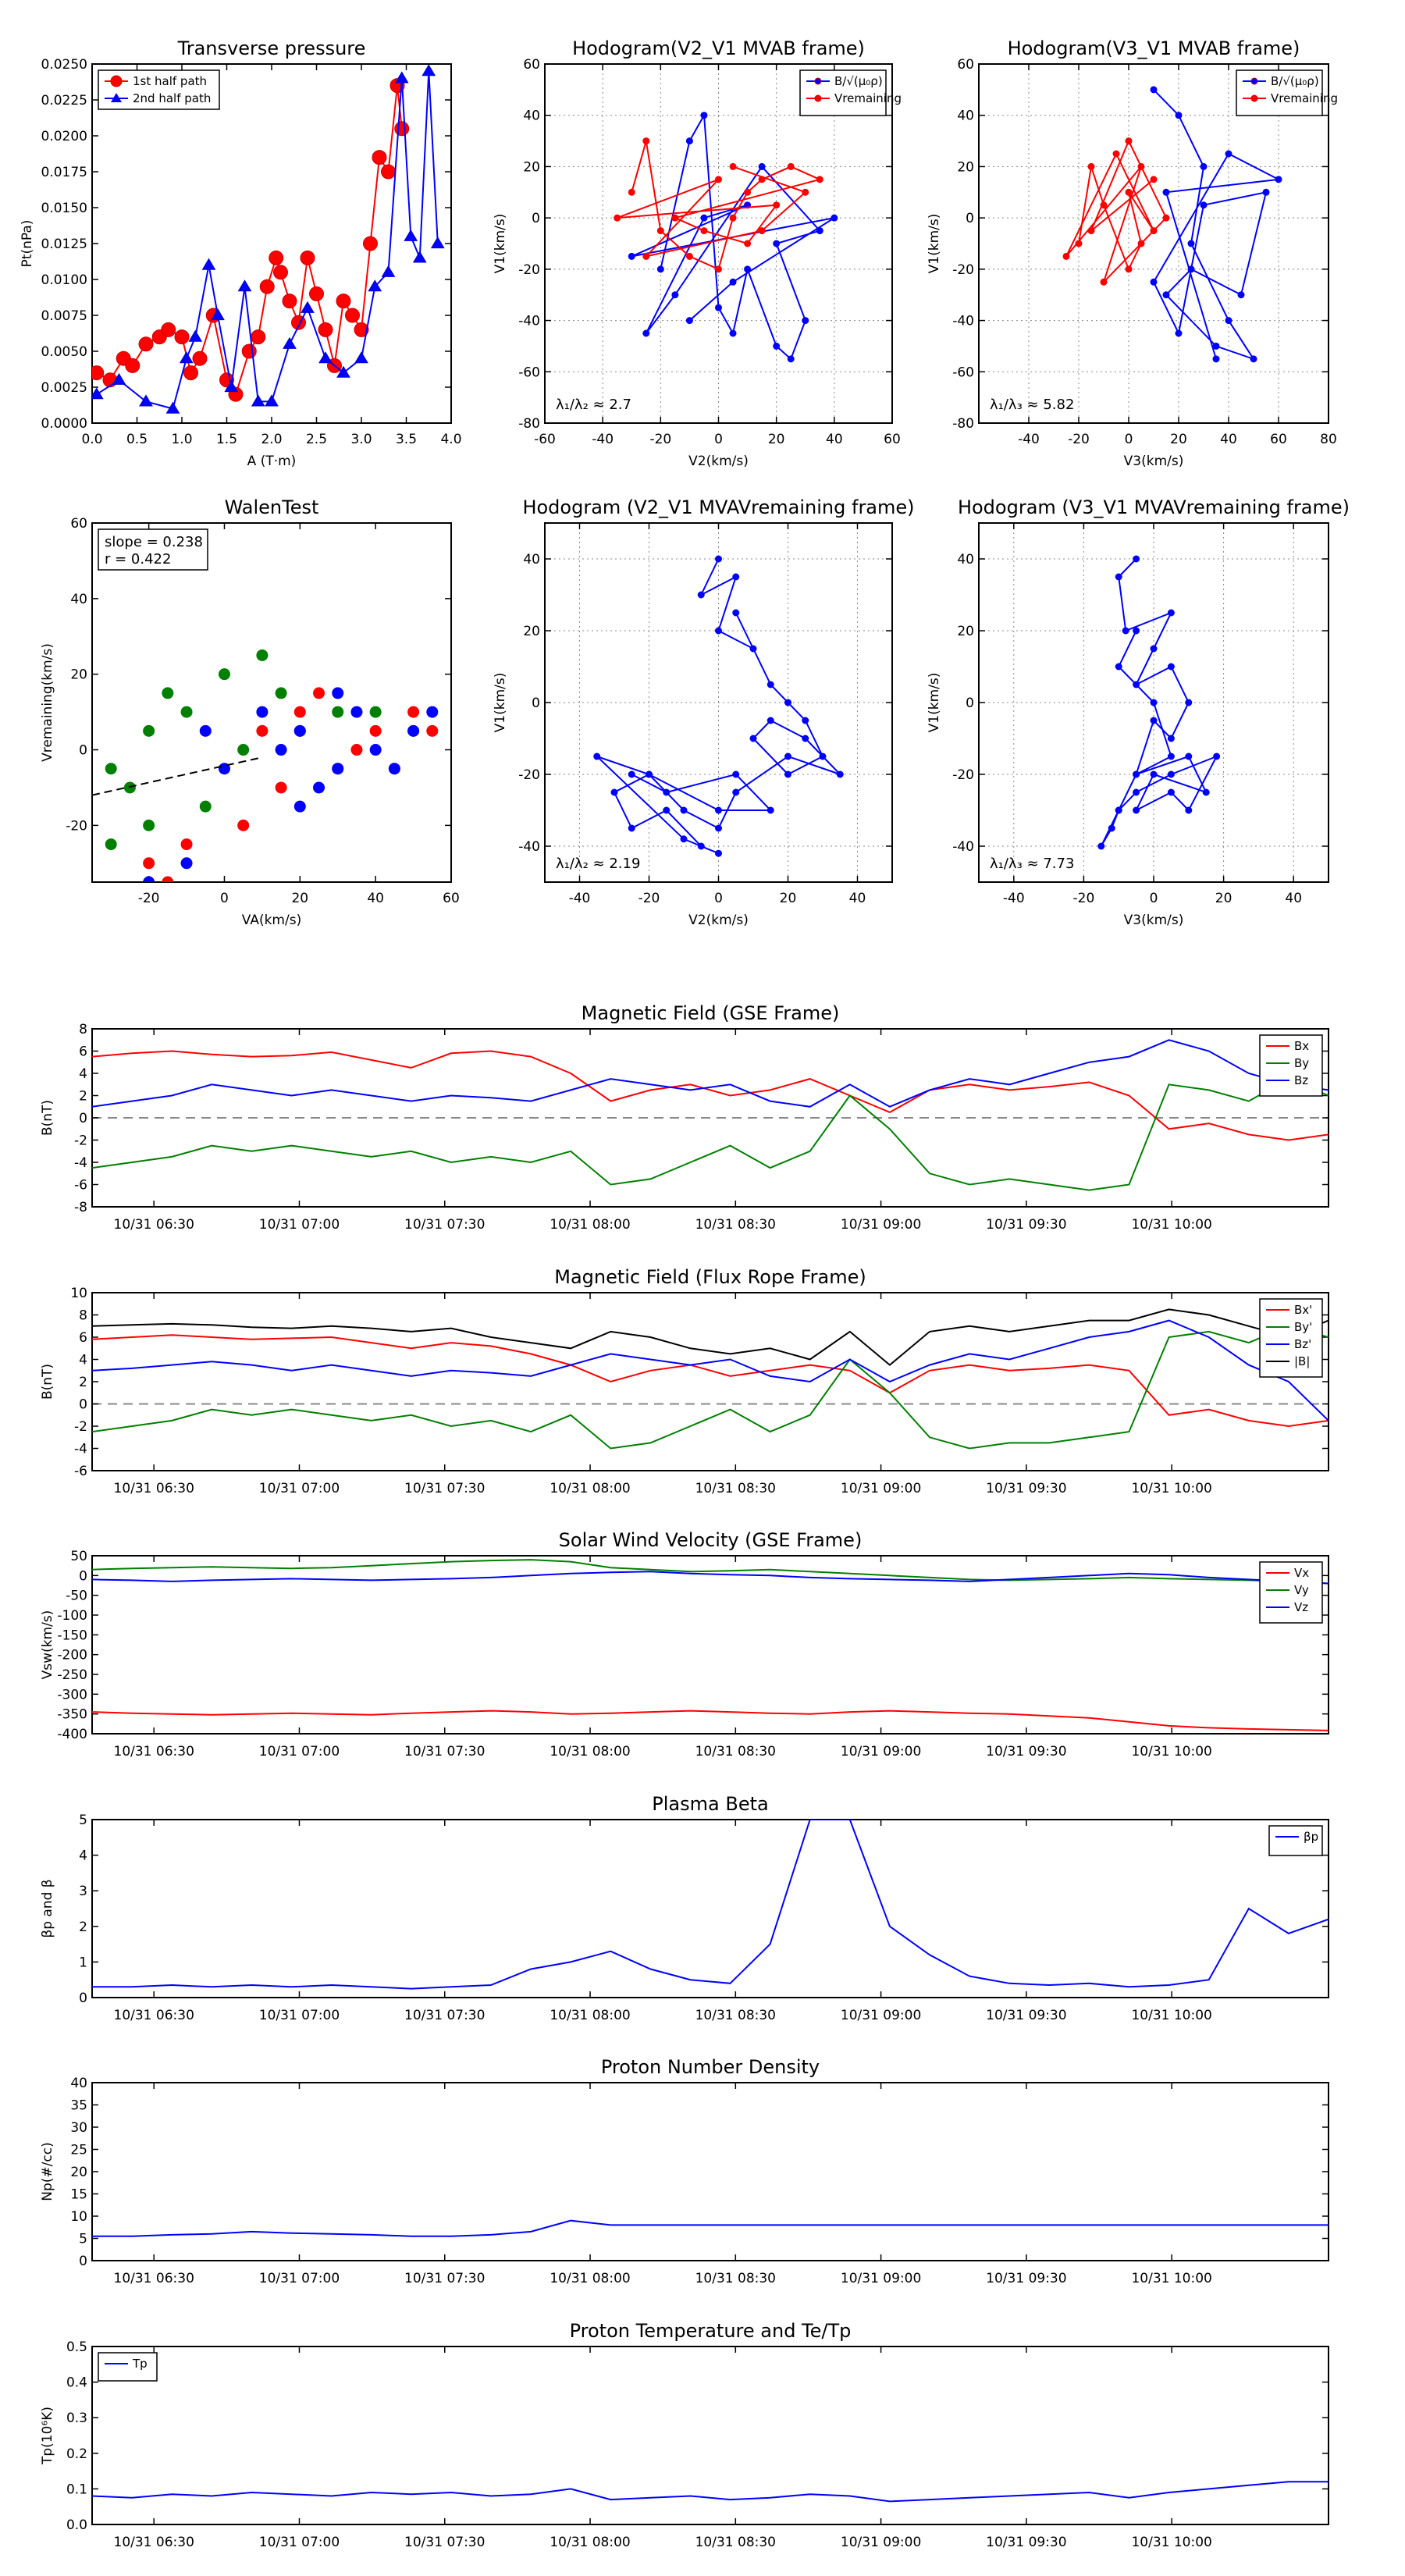 This screenshot has width=1405, height=2576. What do you see at coordinates (64, 280) in the screenshot?
I see `y-tick-label: 0.0100` at bounding box center [64, 280].